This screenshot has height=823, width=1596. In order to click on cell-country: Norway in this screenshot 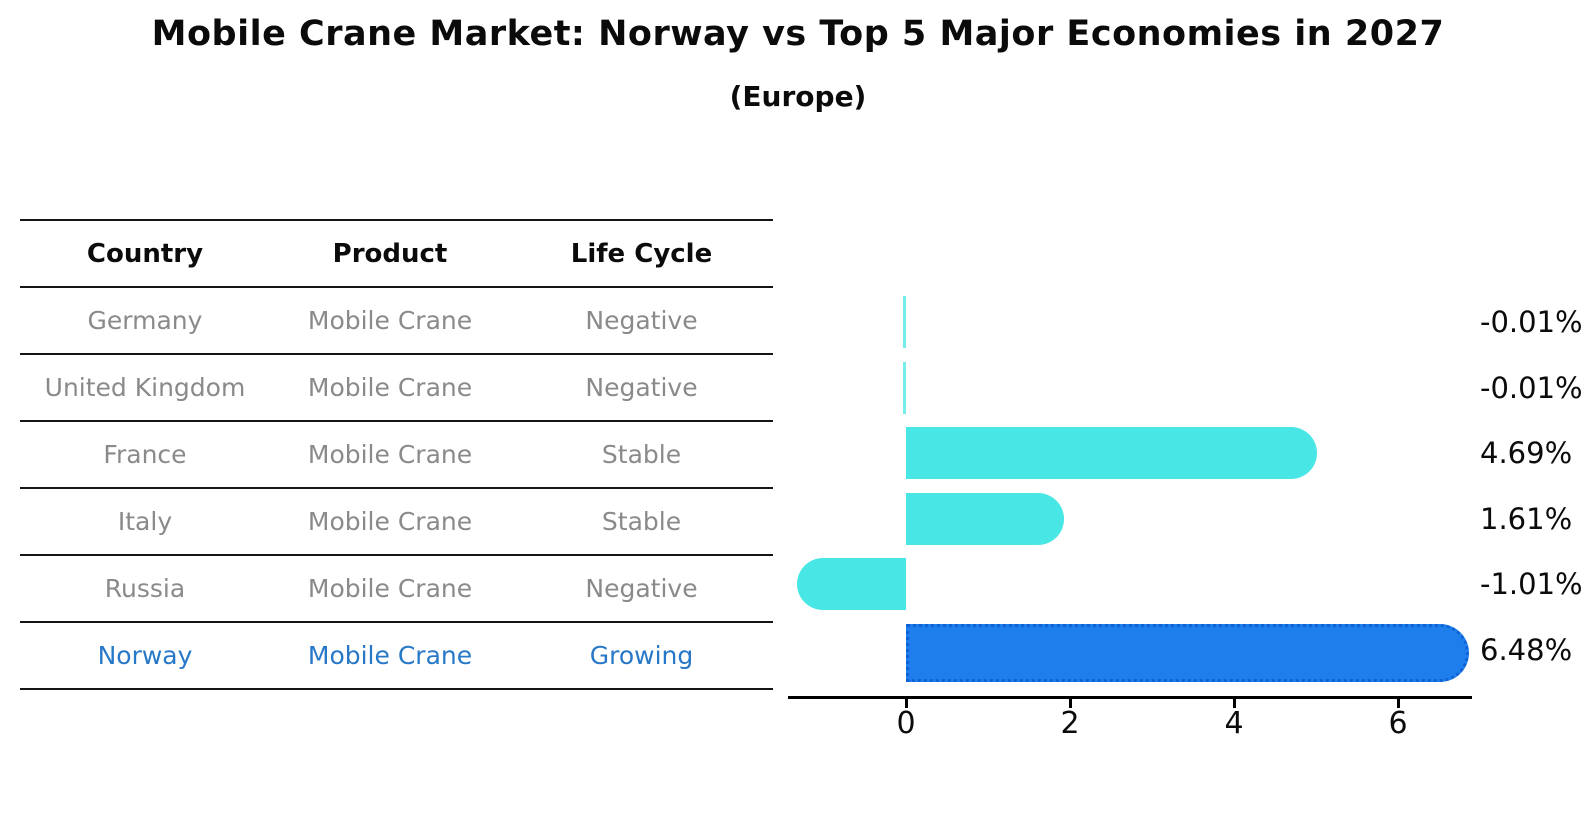, I will do `click(145, 655)`.